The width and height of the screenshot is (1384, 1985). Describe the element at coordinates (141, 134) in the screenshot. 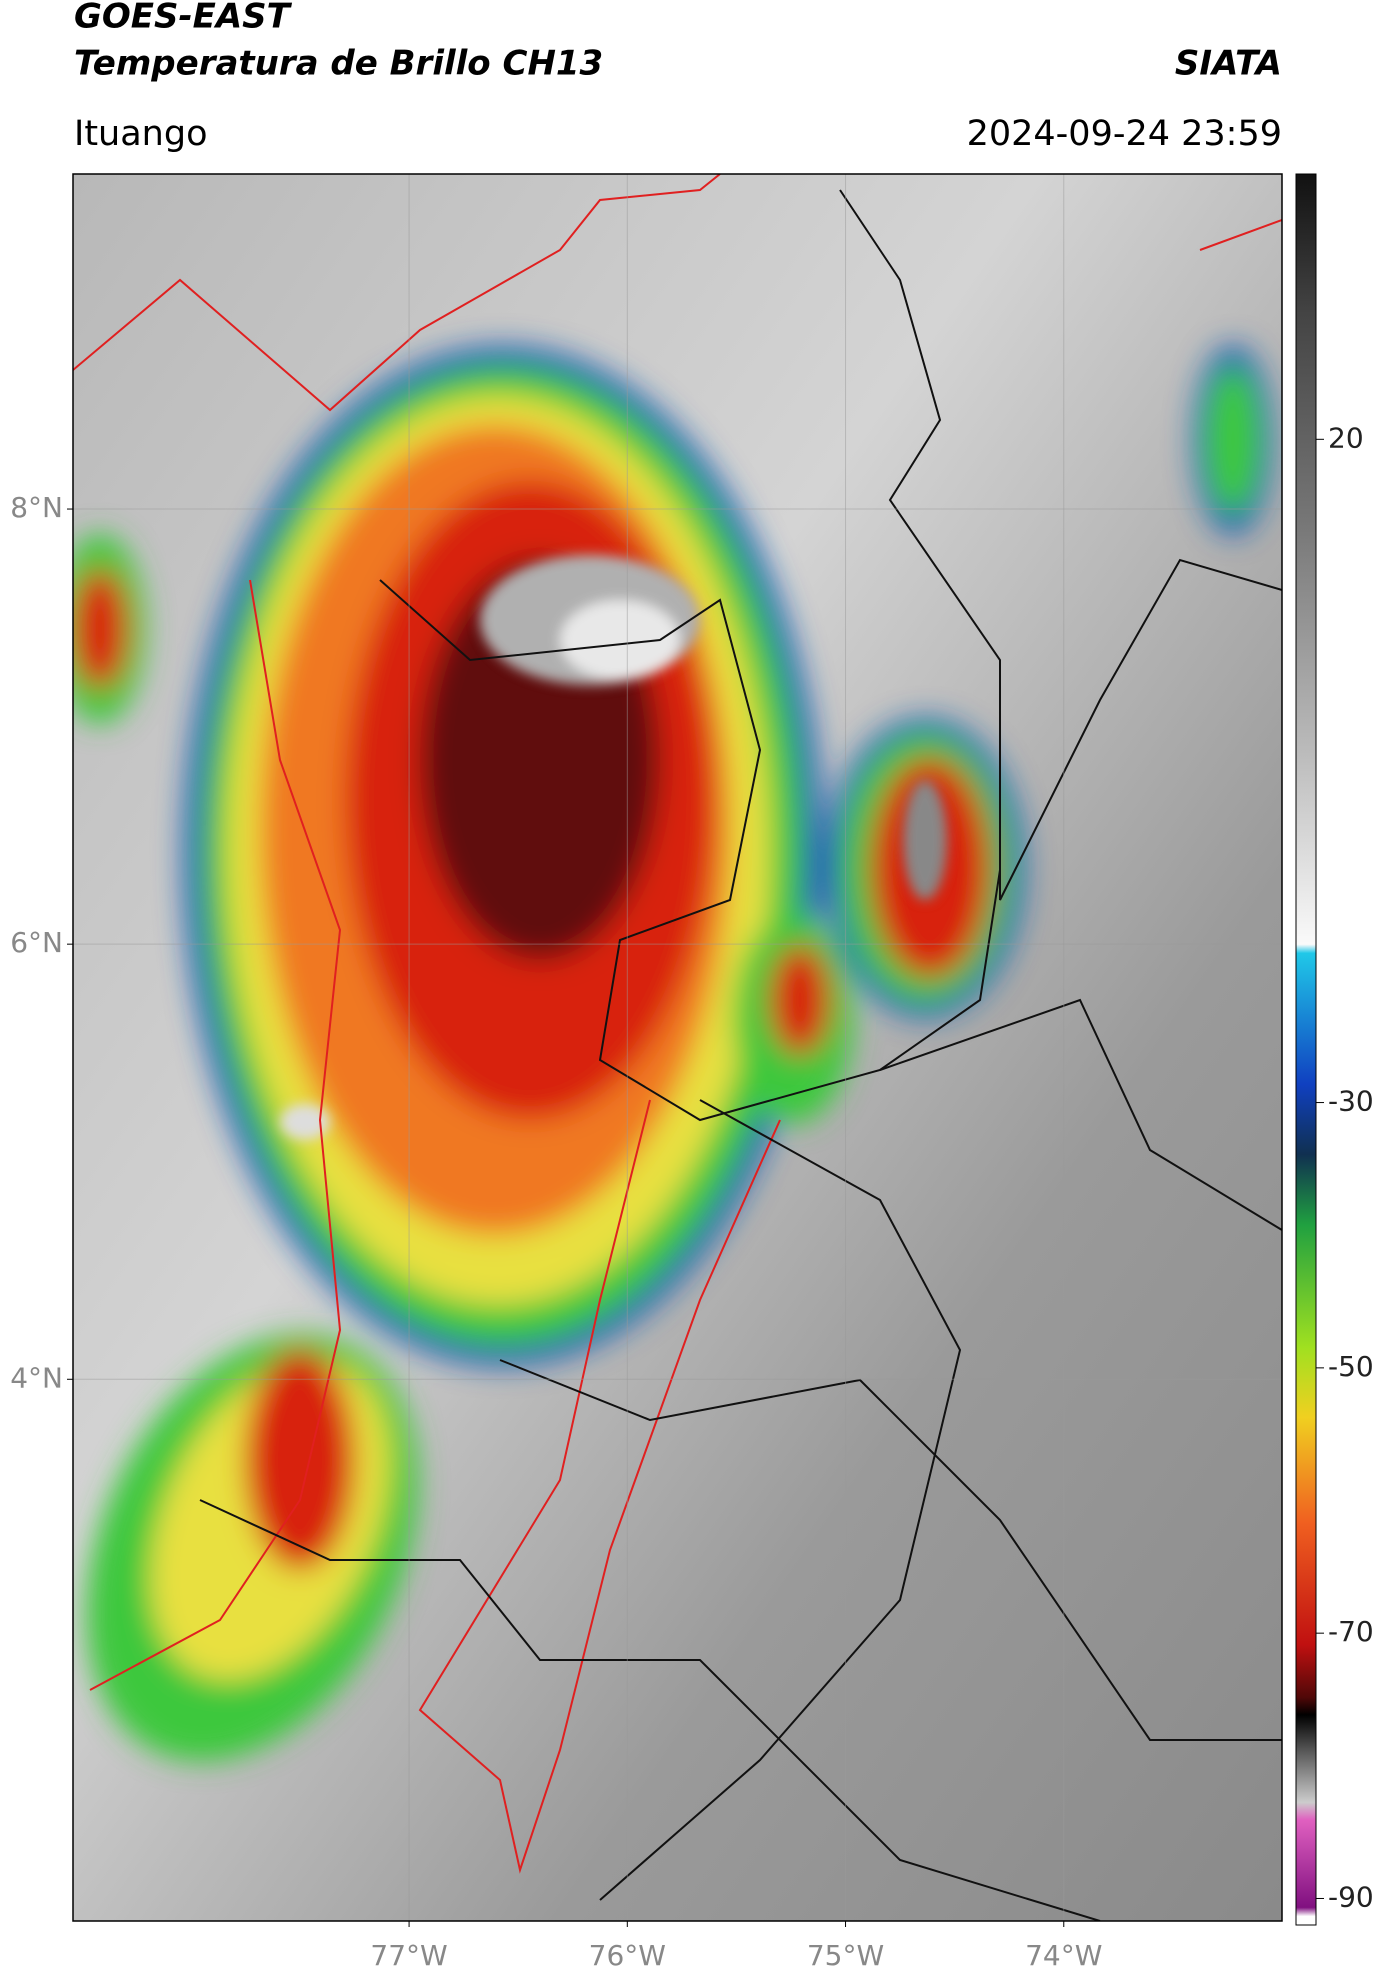

I see `location: Ituango` at that location.